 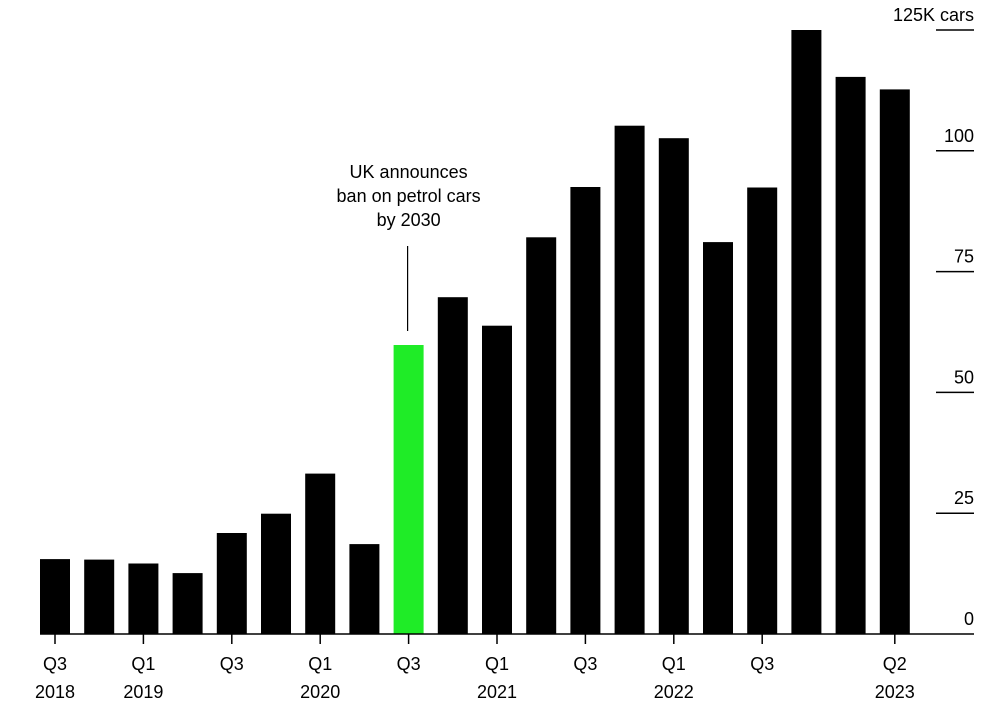 I want to click on y-tick-label: 100, so click(x=959, y=136).